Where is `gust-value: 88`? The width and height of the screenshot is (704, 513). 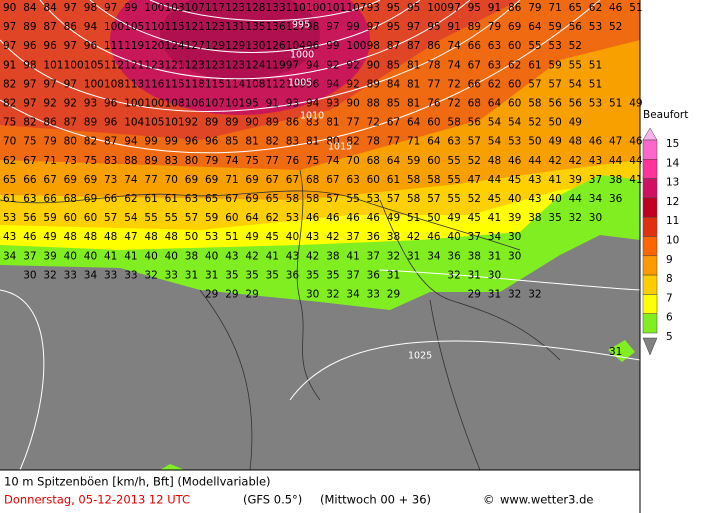 gust-value: 88 is located at coordinates (130, 161).